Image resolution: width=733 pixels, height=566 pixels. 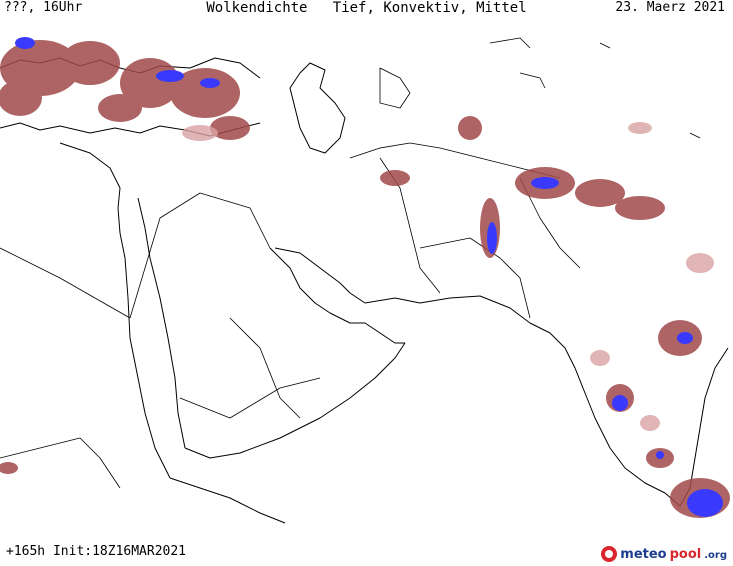 I want to click on meteopool-logo: meteo pool .org, so click(x=664, y=554).